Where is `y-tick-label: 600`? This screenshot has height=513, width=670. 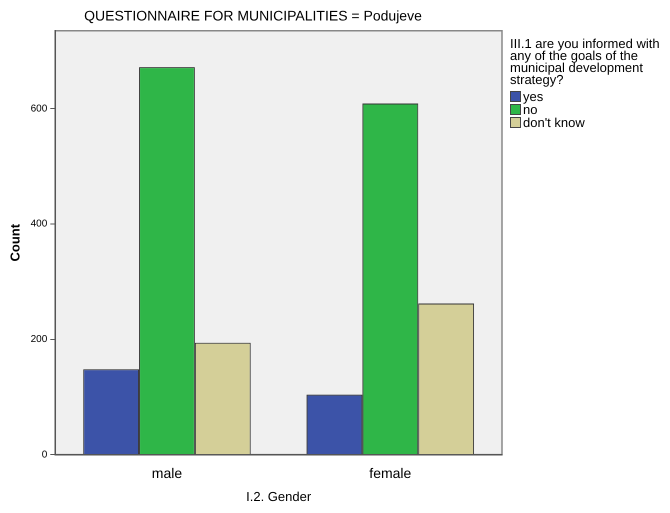
y-tick-label: 600 is located at coordinates (39, 108).